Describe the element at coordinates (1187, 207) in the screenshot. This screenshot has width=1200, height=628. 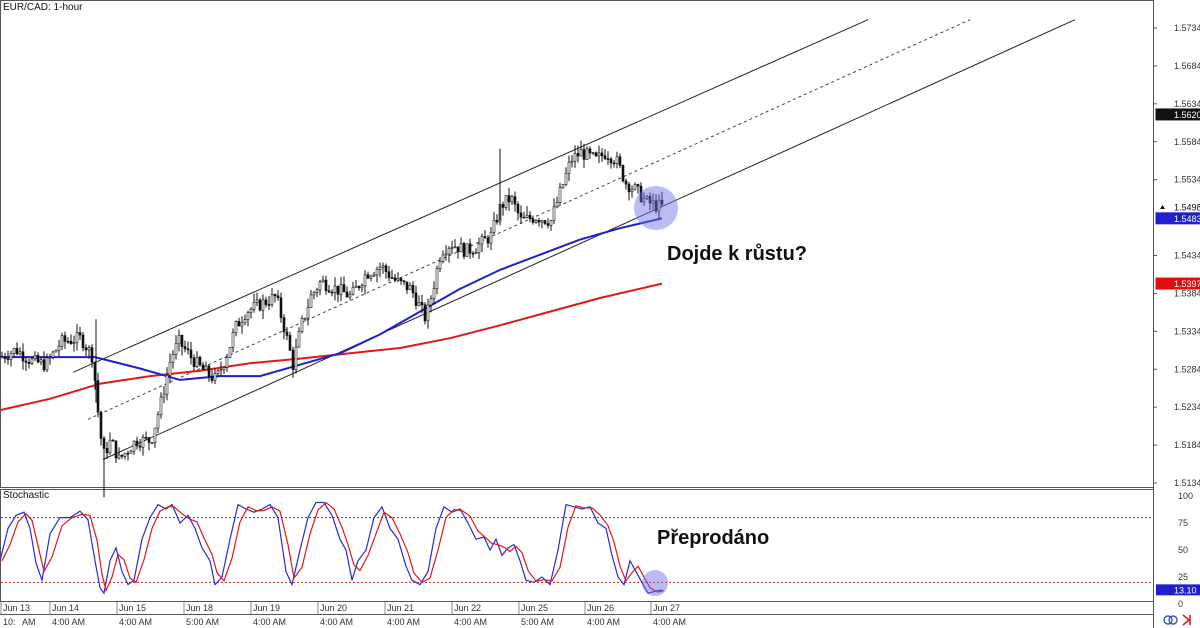
I see `svg-text: 1.5498` at that location.